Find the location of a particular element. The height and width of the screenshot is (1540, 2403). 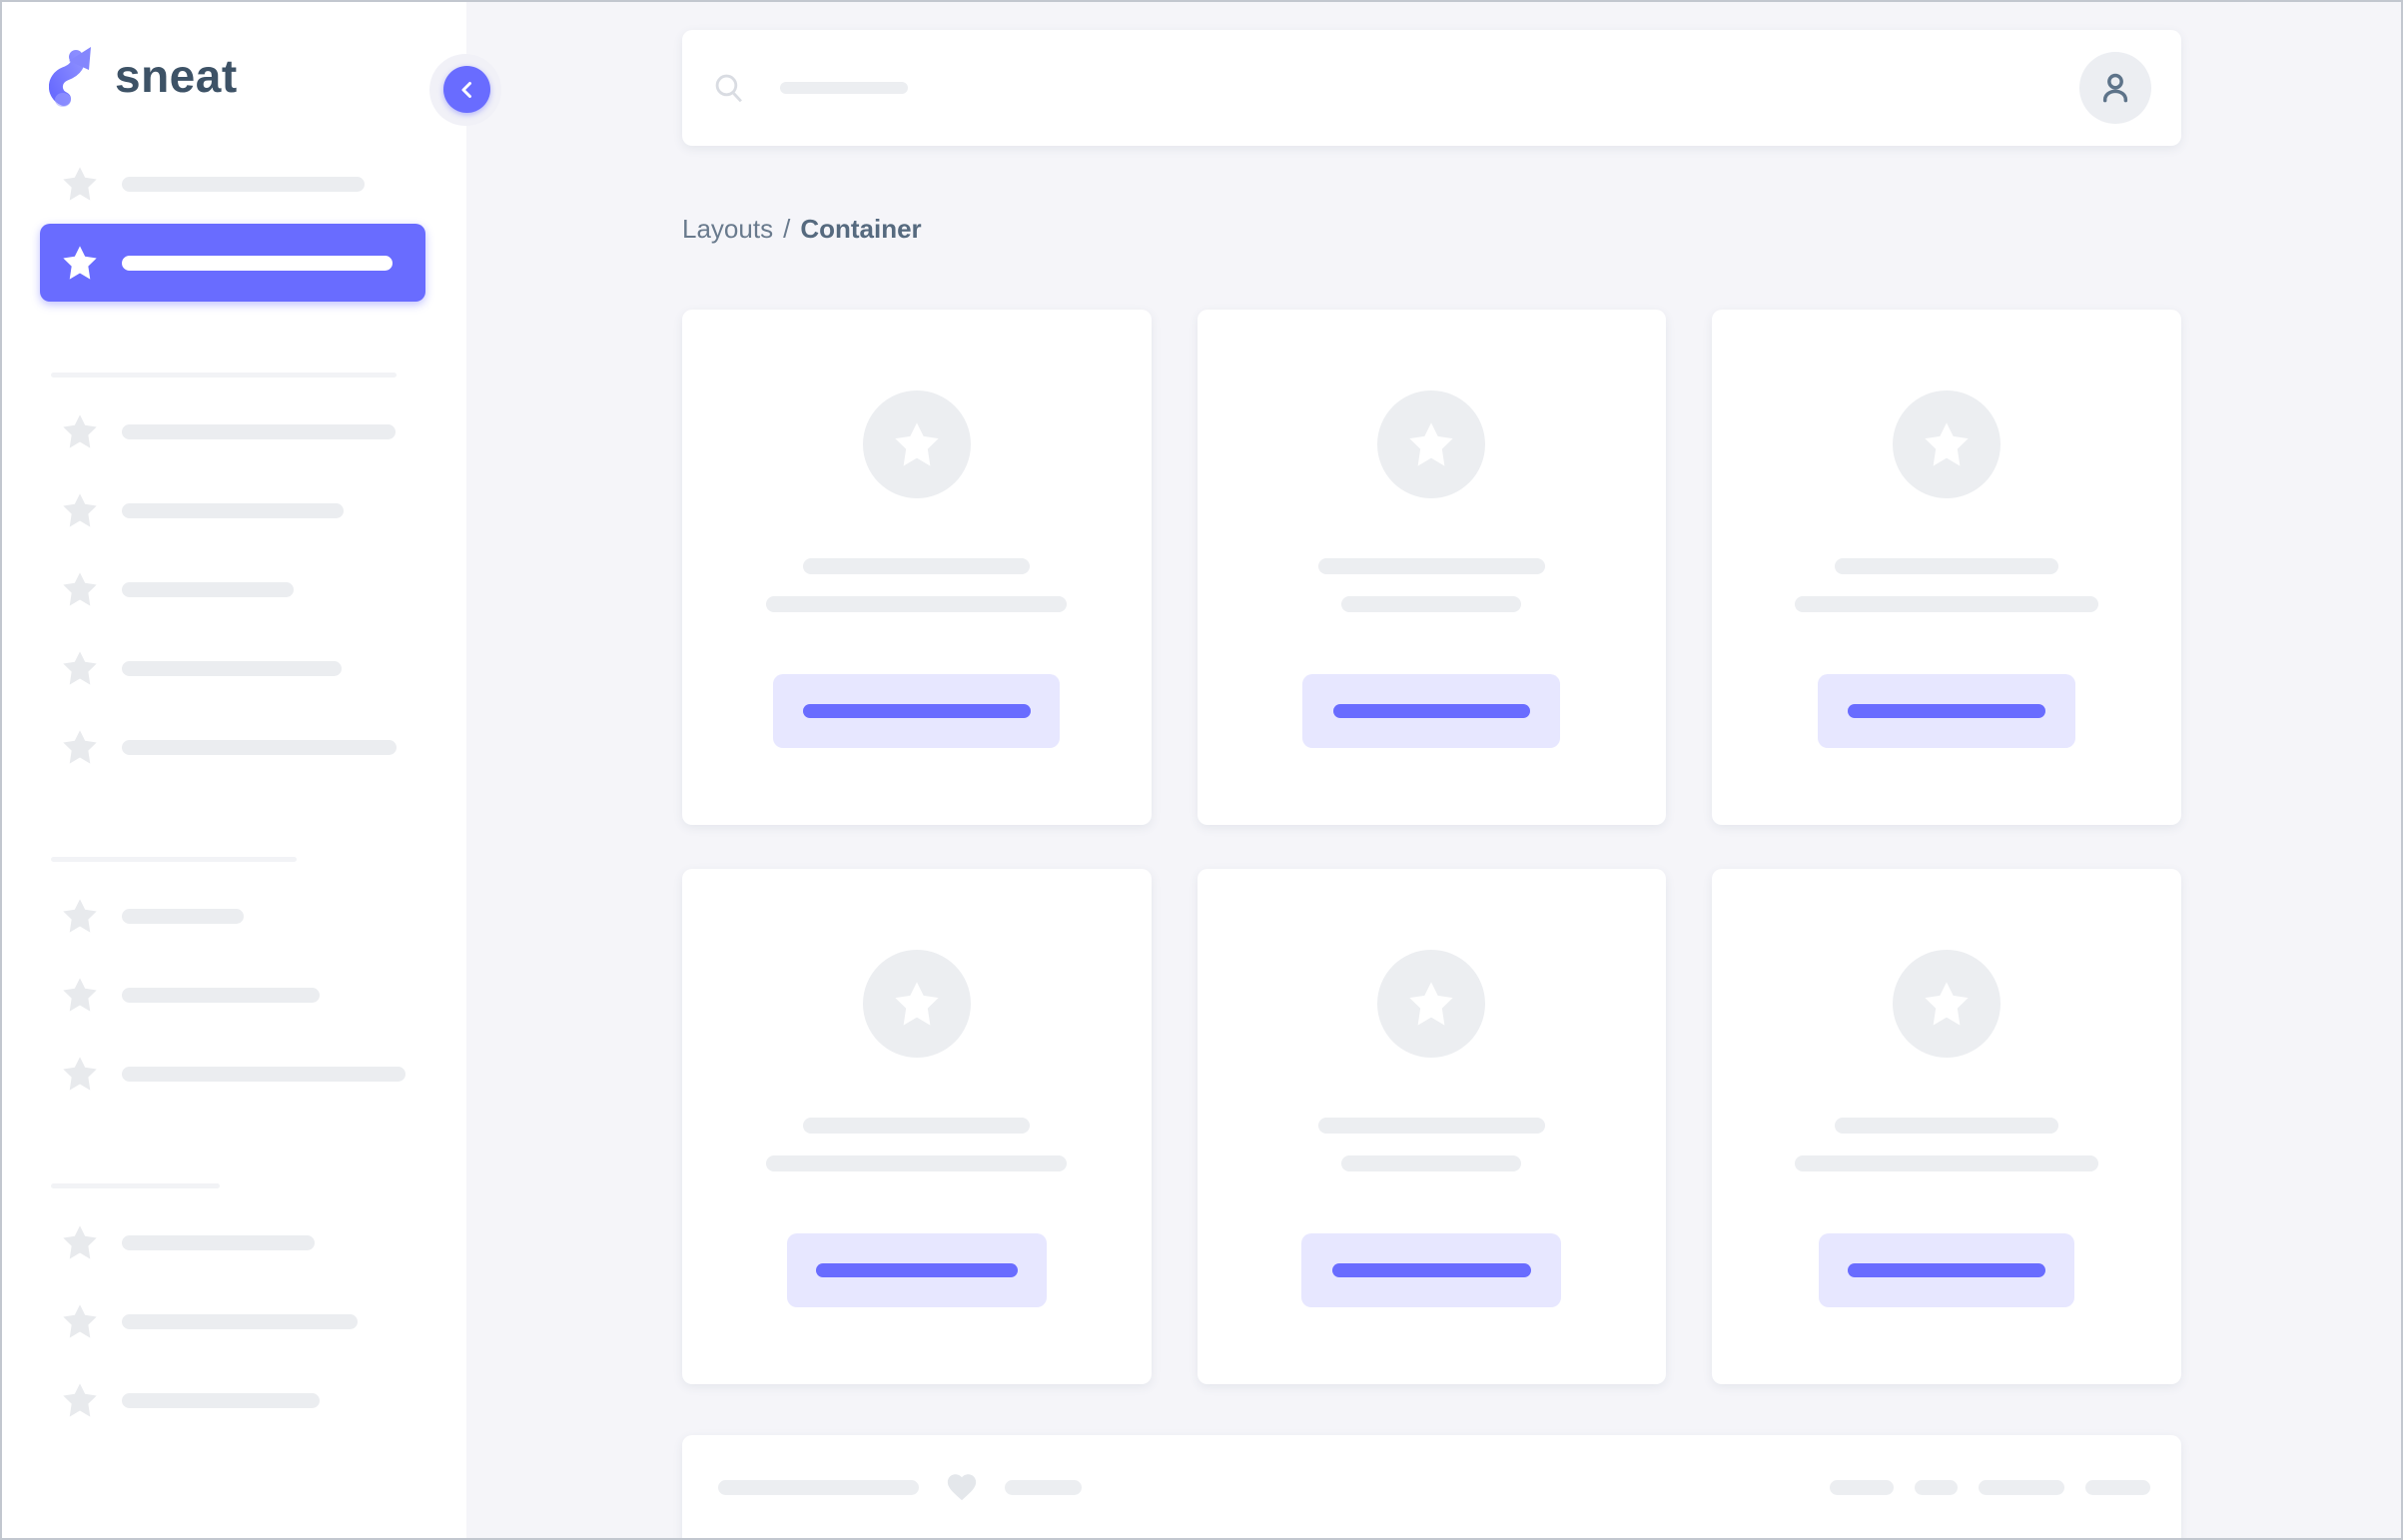

person-icon is located at coordinates (2115, 88).